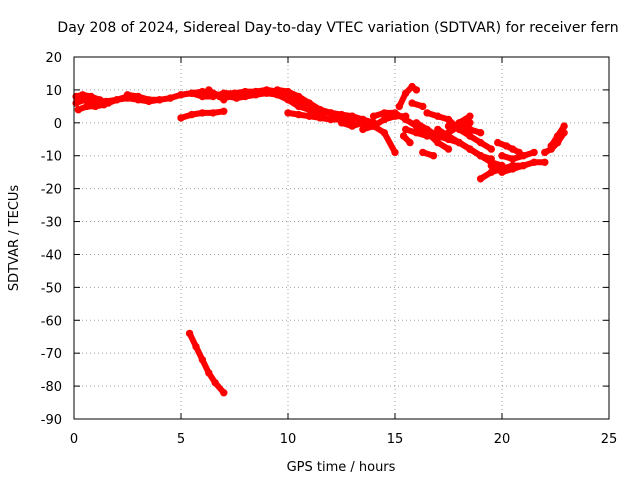 The image size is (640, 480). What do you see at coordinates (74, 439) in the screenshot?
I see `x-tick-label: 0` at bounding box center [74, 439].